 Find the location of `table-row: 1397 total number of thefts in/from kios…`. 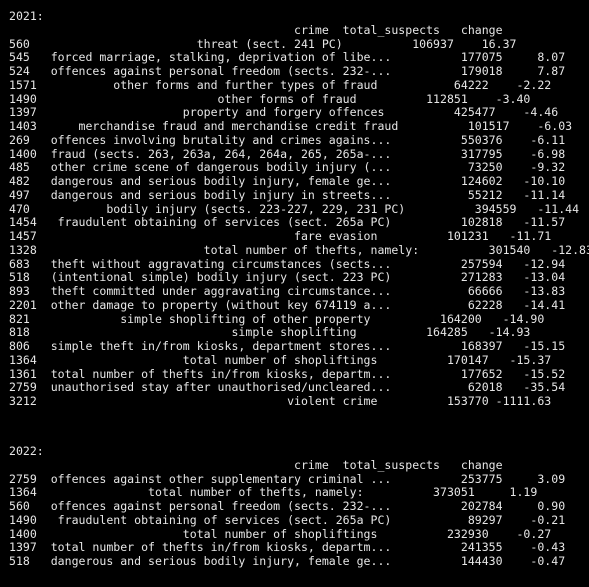

table-row: 1397 total number of thefts in/from kios… is located at coordinates (287, 547).